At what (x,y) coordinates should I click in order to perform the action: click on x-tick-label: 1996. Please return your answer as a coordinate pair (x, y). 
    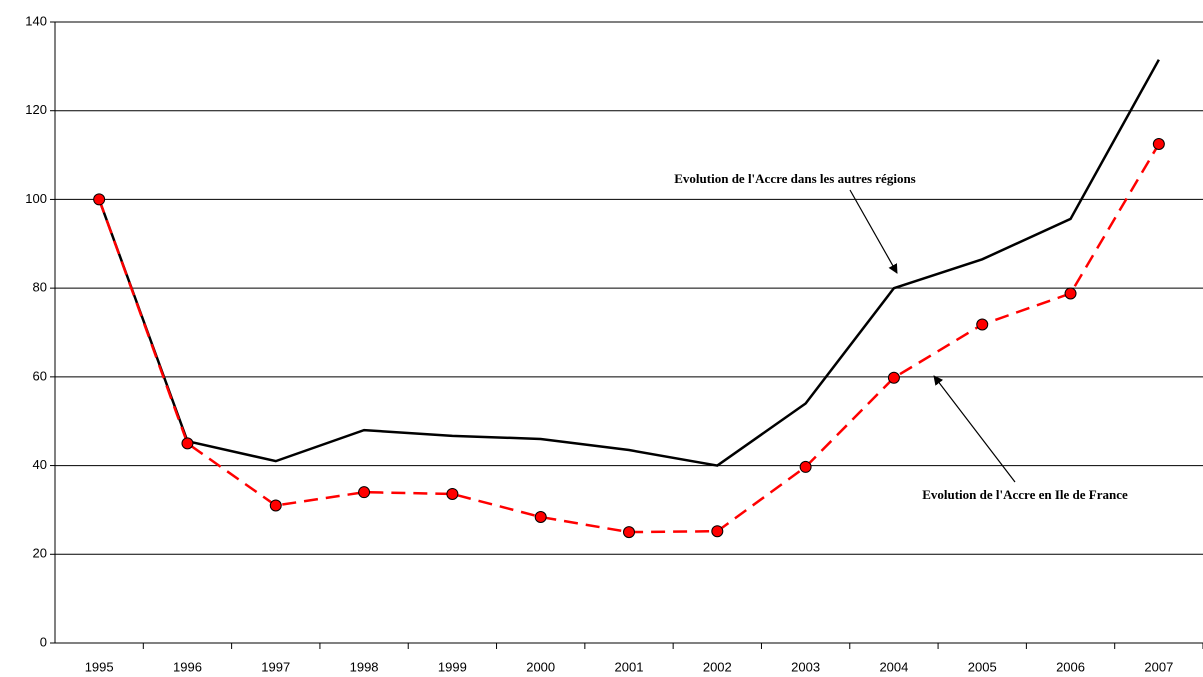
    Looking at the image, I should click on (187, 666).